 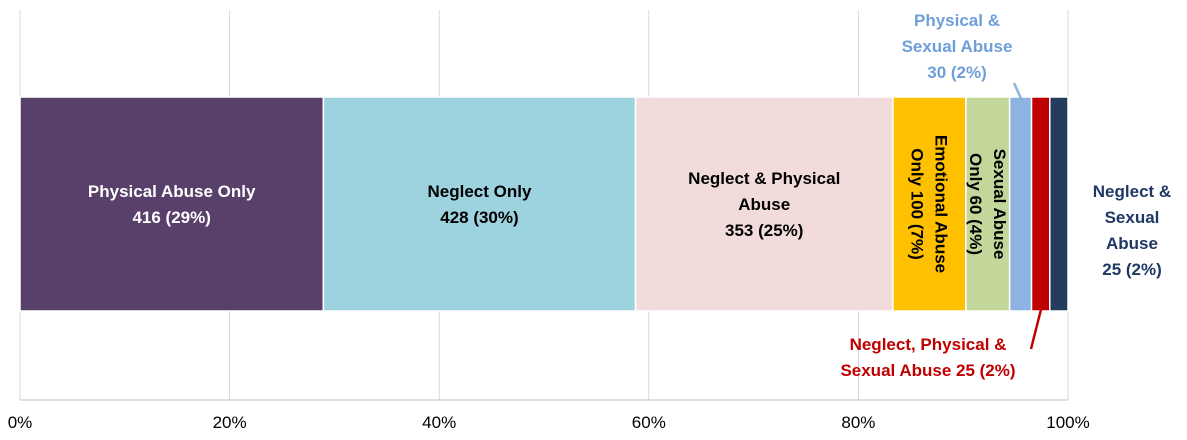 I want to click on label-neglect-sexual-abuse: Neglect & Sexual Abuse 25 (2%), so click(x=1132, y=230).